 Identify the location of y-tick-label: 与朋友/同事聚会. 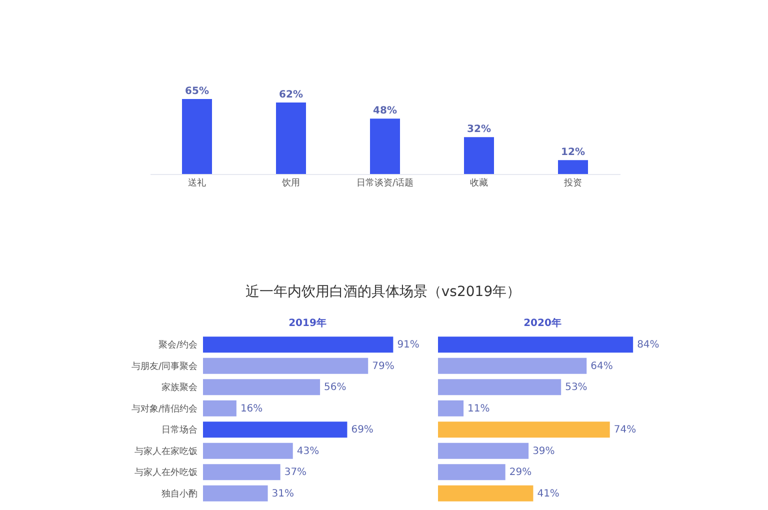
(164, 366).